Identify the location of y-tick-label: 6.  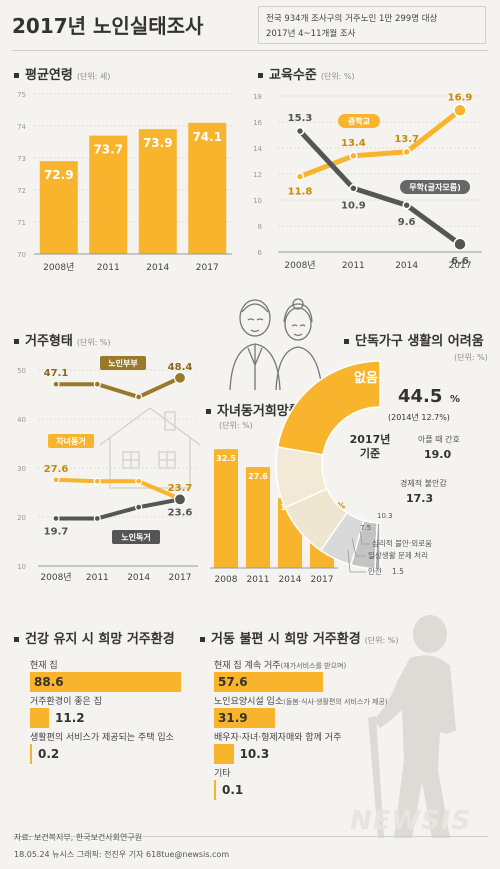
(260, 253).